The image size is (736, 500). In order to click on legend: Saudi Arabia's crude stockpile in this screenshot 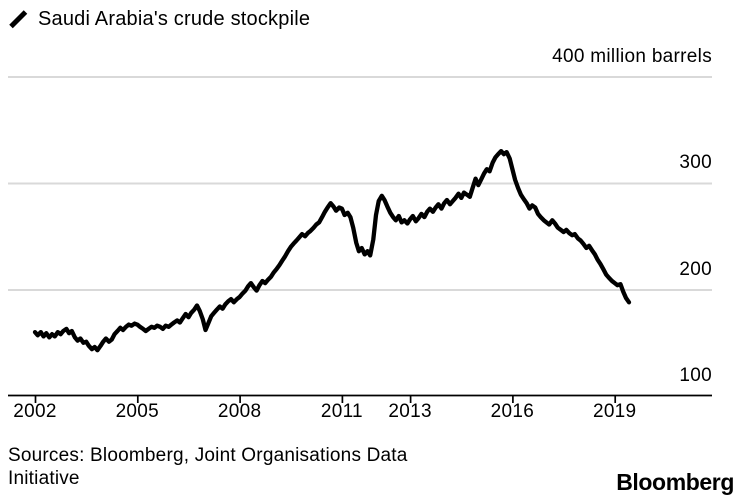, I will do `click(159, 19)`.